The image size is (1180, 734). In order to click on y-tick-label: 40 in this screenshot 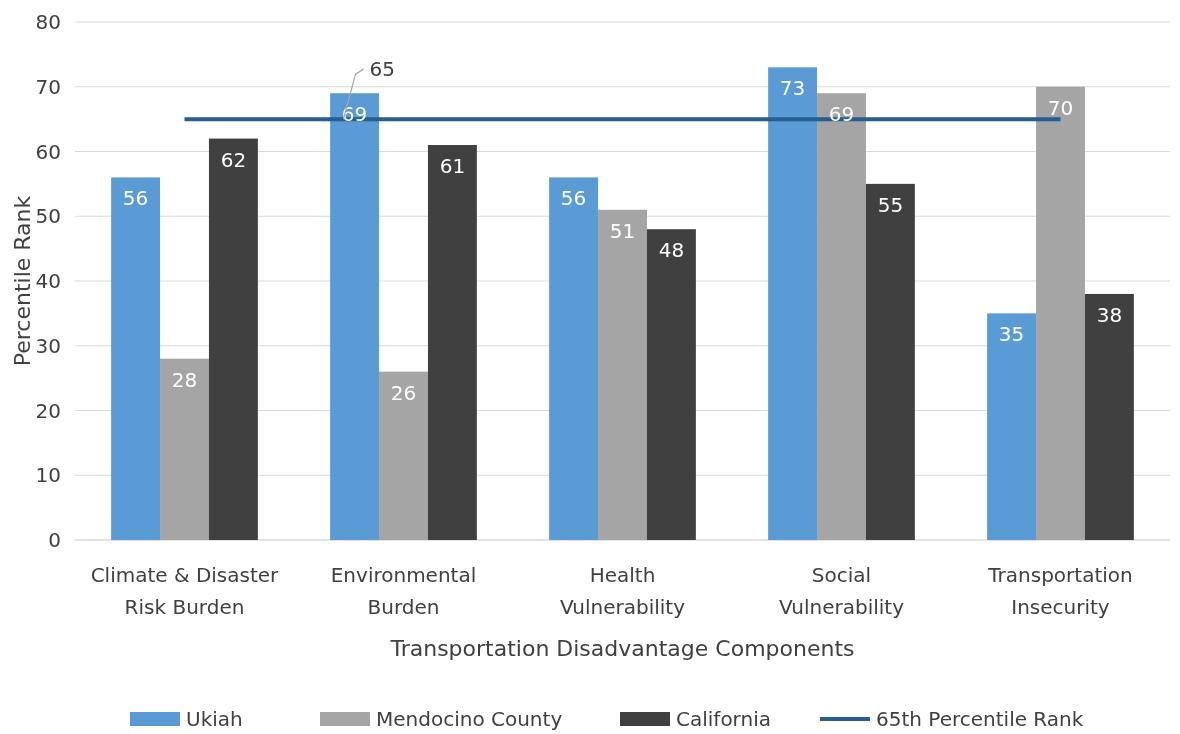, I will do `click(48, 281)`.